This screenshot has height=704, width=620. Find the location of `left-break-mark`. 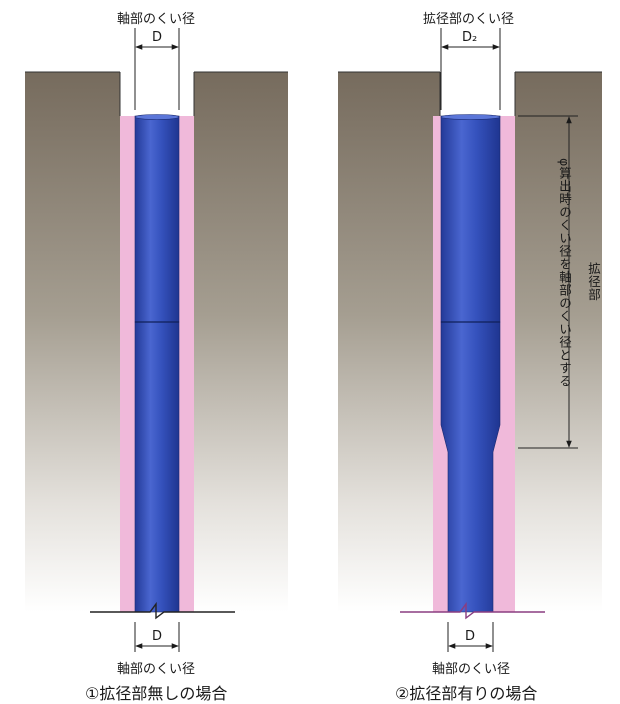

left-break-mark is located at coordinates (162, 610).